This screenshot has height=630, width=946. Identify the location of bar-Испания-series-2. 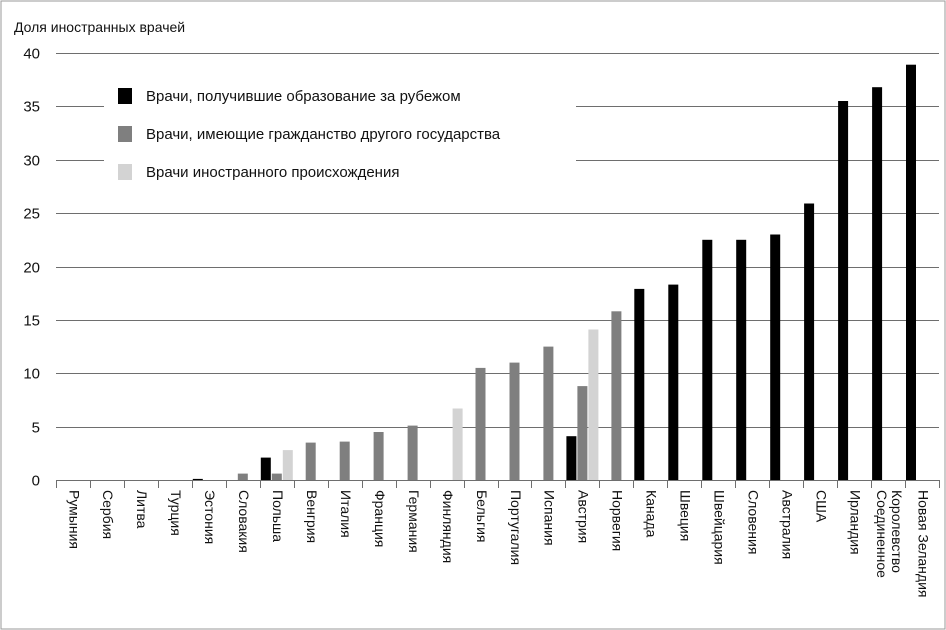
(548, 413).